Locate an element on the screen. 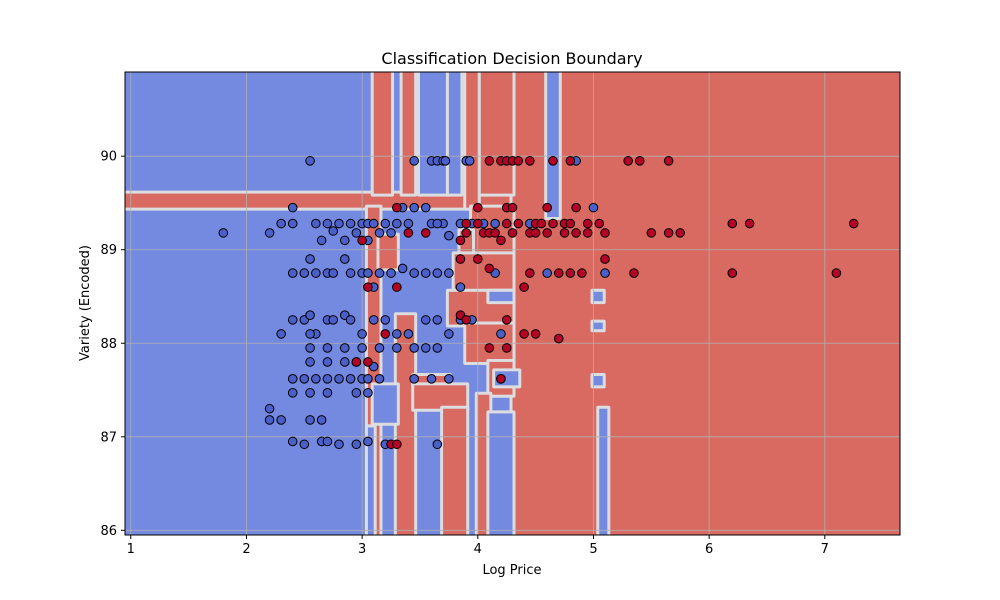 The image size is (1000, 600). x-tick-label: 2 is located at coordinates (246, 549).